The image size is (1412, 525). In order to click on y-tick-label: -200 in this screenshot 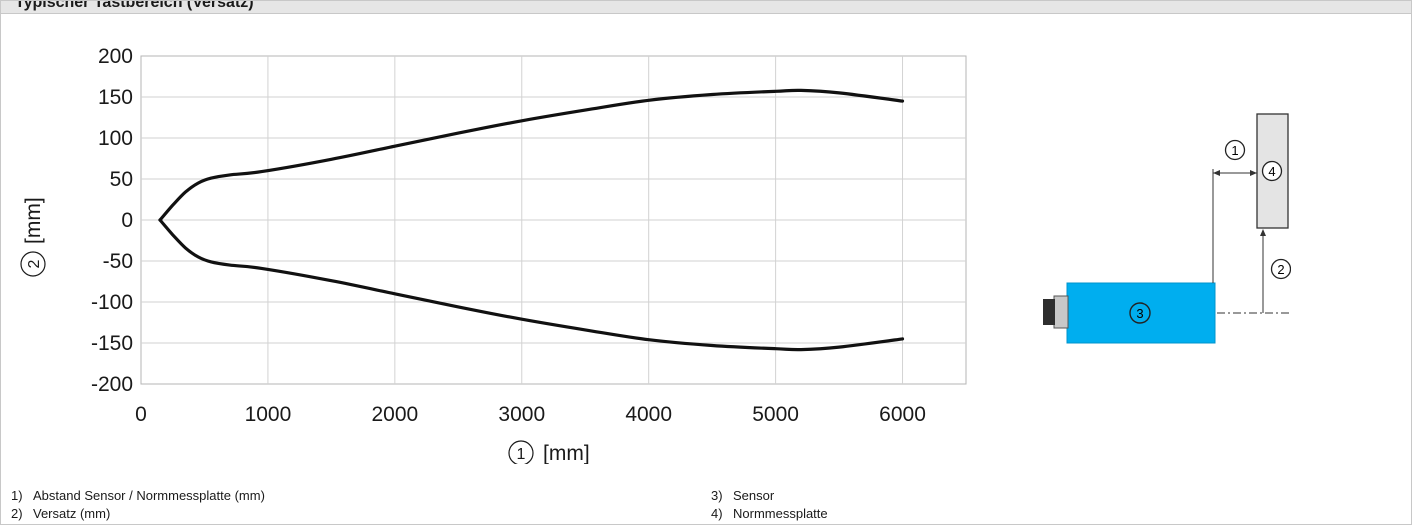, I will do `click(112, 384)`.